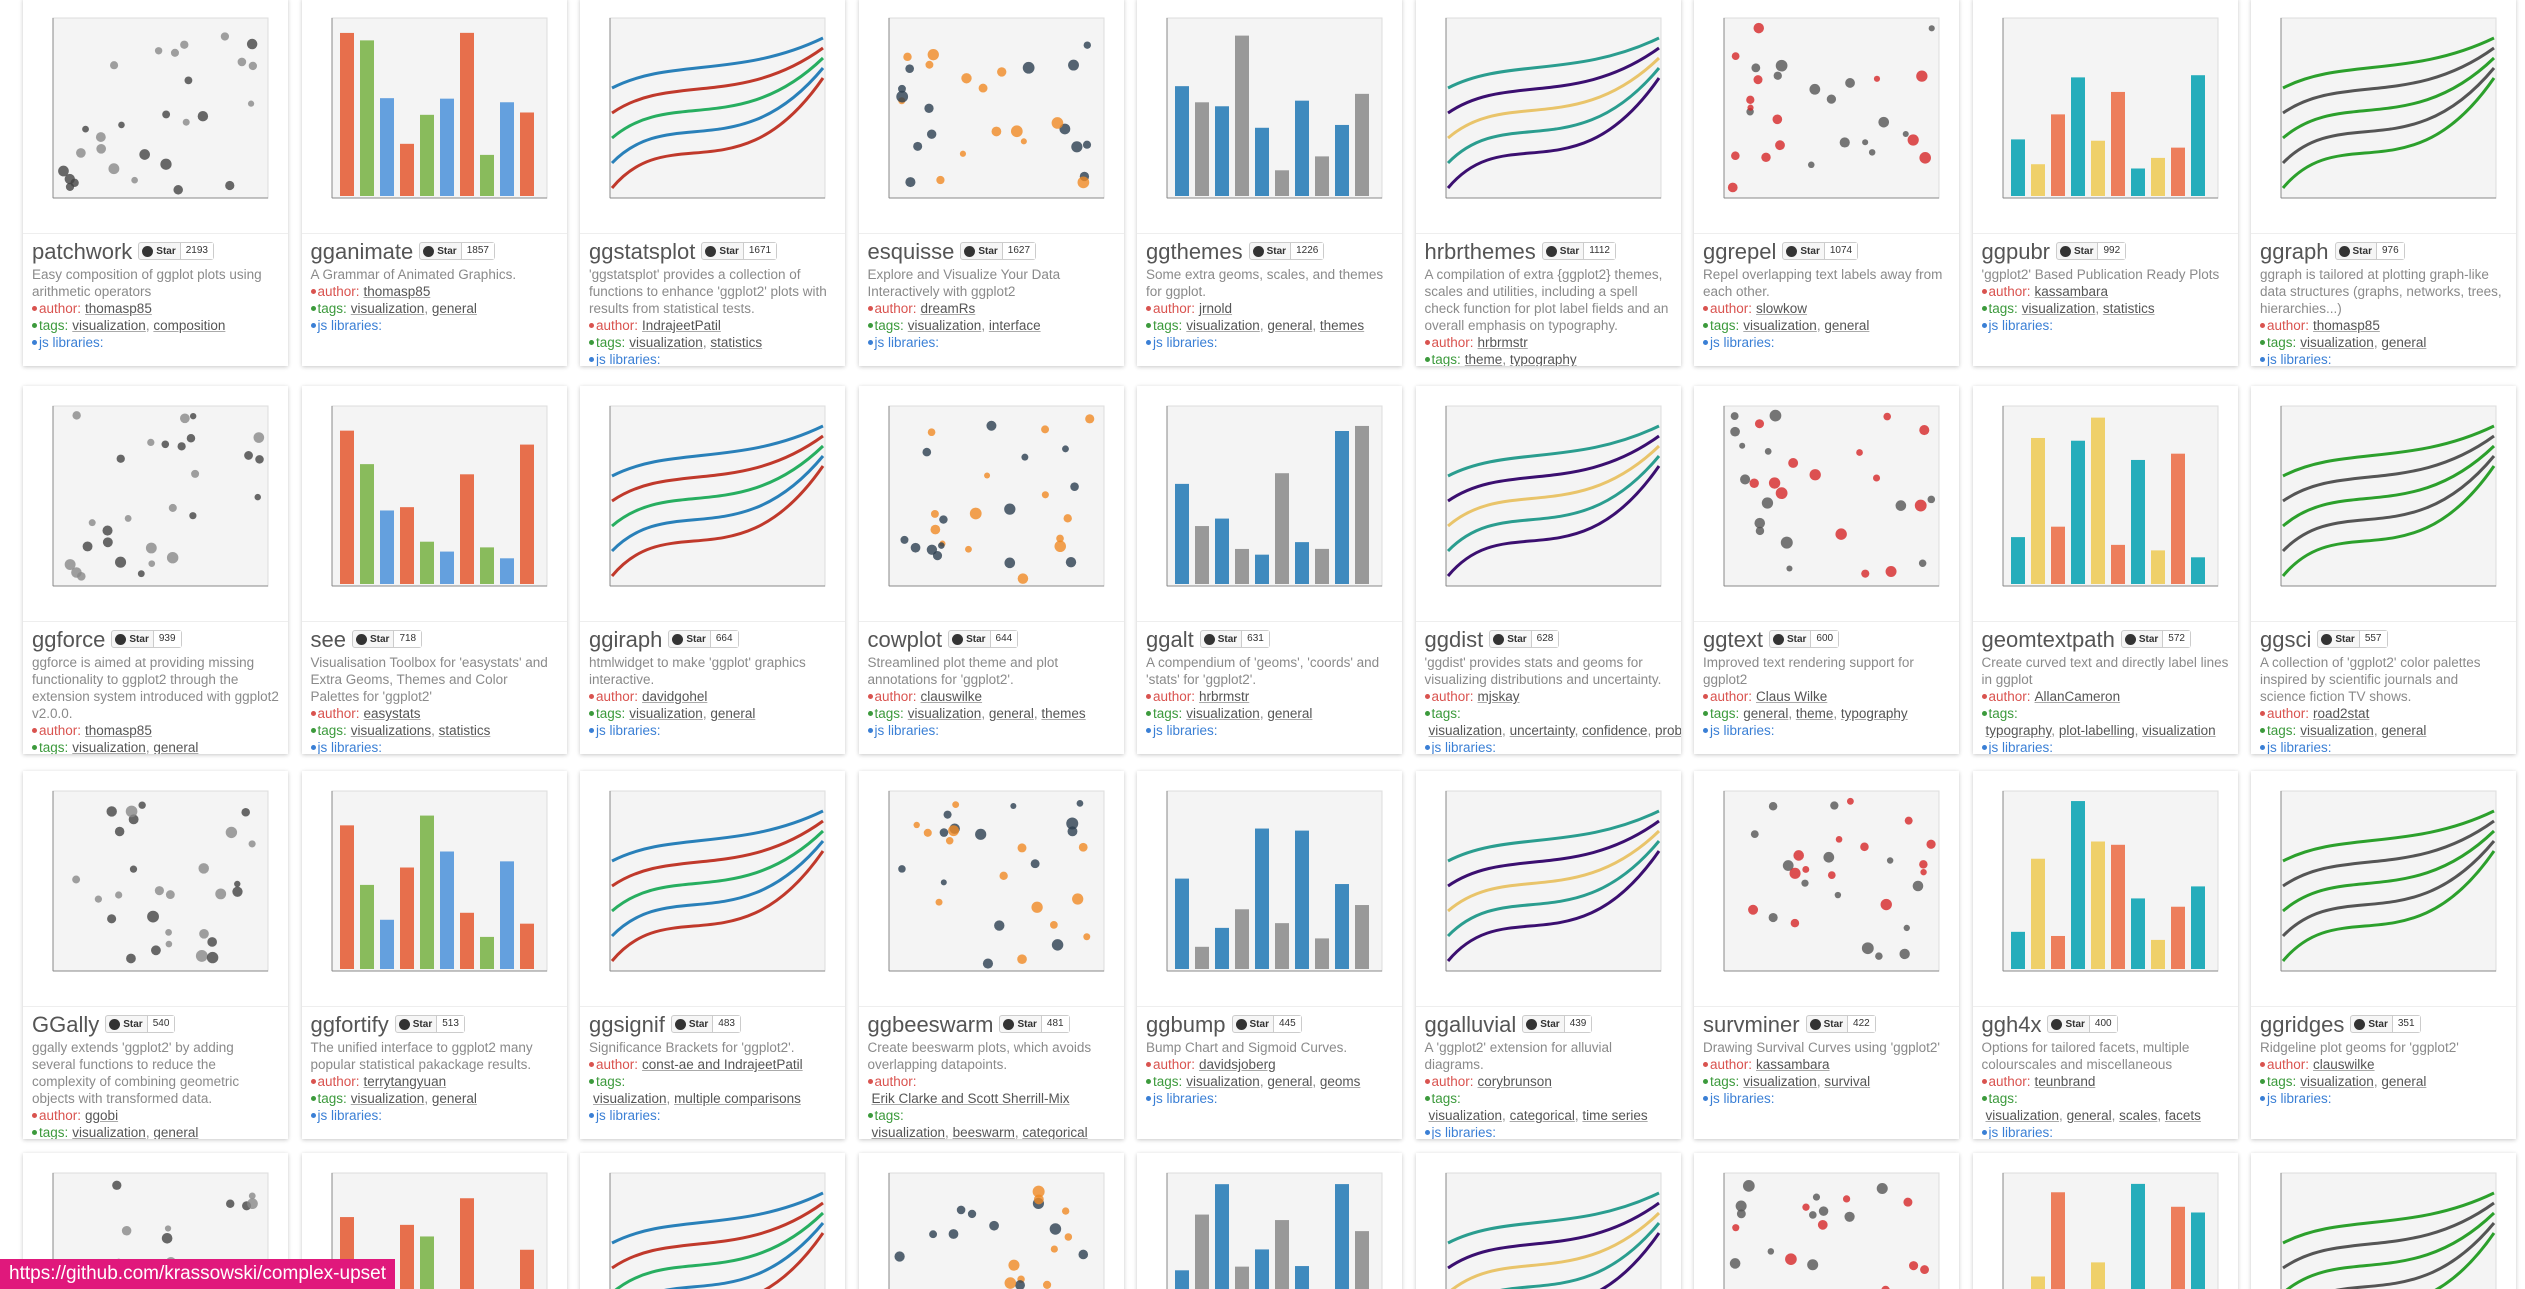 The image size is (2525, 1289). What do you see at coordinates (983, 639) in the screenshot?
I see `star-badge: Star 644` at bounding box center [983, 639].